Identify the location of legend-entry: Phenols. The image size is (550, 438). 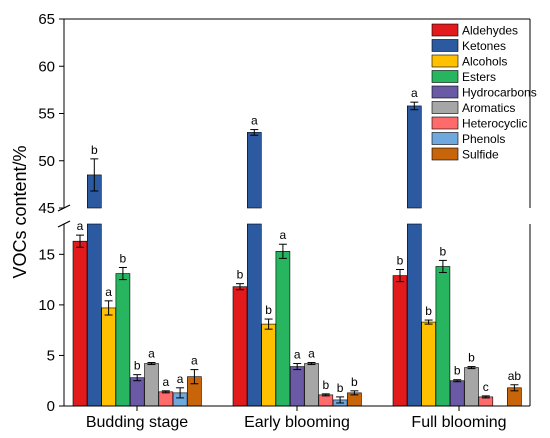
(483, 139).